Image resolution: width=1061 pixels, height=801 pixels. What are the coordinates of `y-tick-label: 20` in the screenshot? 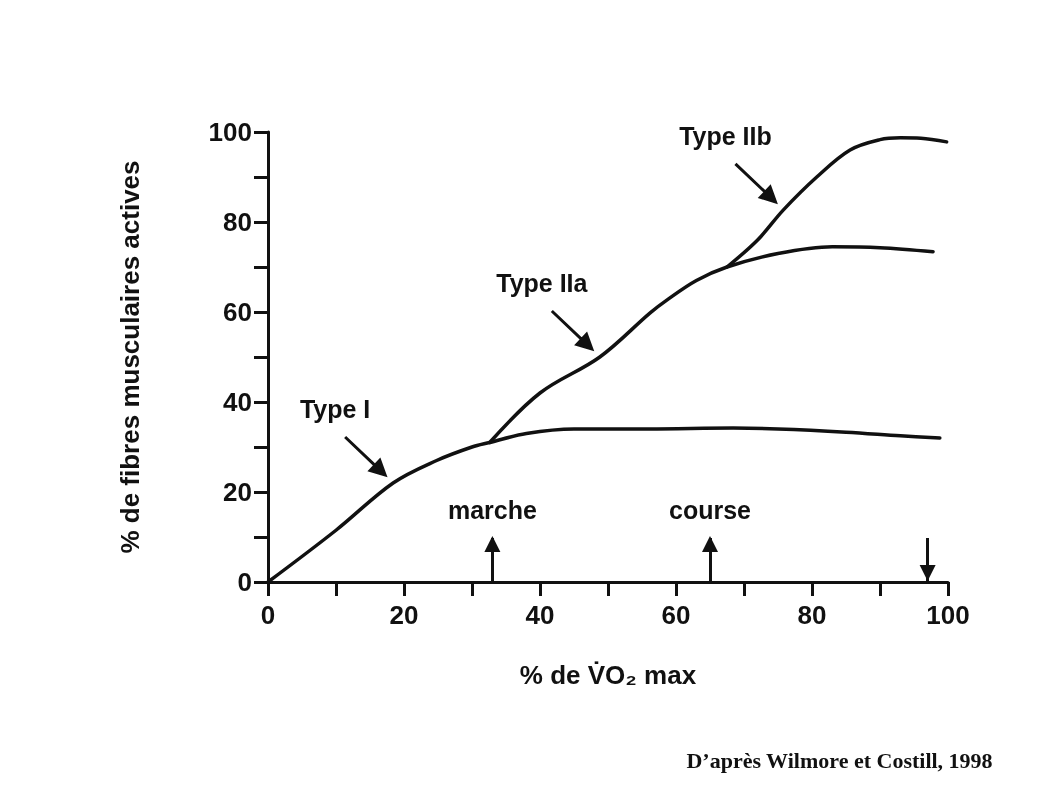 It's located at (237, 492).